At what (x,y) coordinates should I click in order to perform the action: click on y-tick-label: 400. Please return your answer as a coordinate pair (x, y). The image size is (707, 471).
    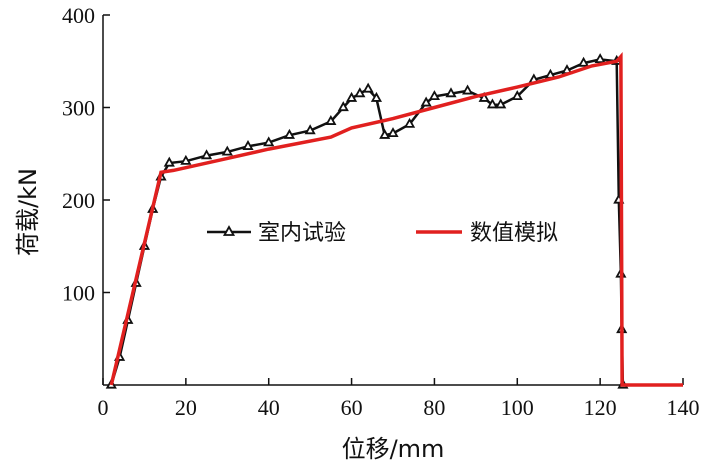
    Looking at the image, I should click on (78, 15).